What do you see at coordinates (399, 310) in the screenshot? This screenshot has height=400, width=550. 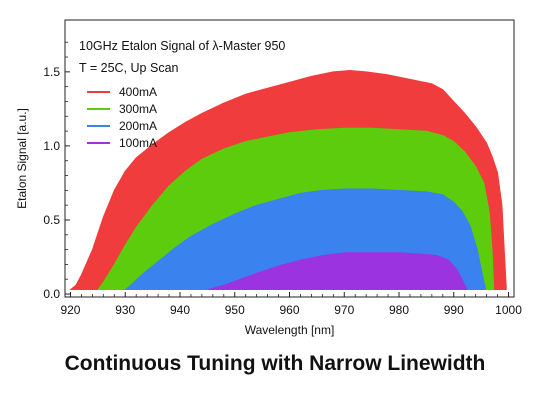 I see `x-tick-label: 980` at bounding box center [399, 310].